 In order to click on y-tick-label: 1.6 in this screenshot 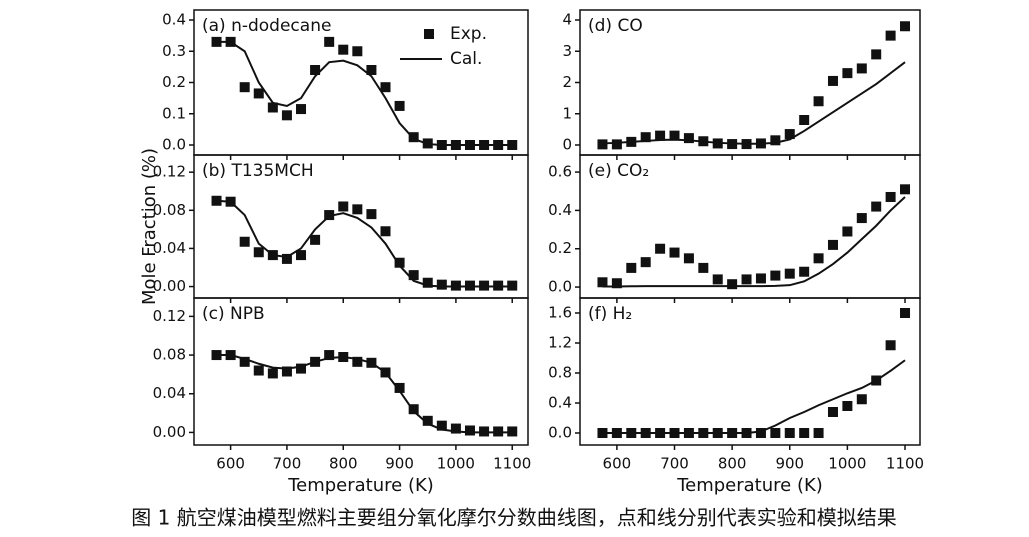, I will do `click(560, 313)`.